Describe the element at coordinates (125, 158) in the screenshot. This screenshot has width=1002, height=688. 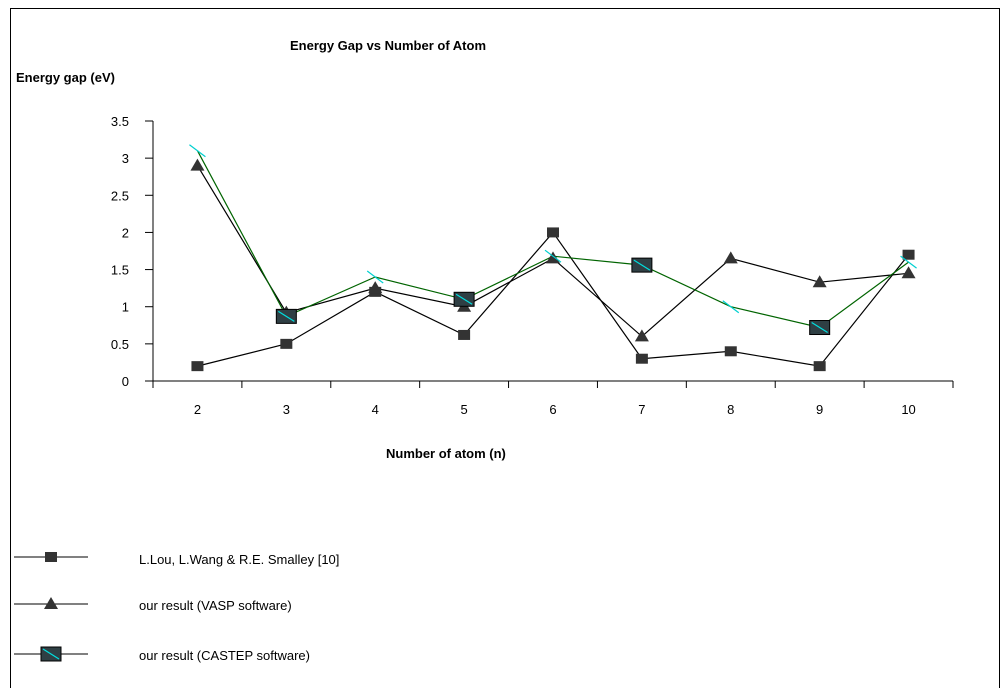
I see `y-tick-label: 3` at that location.